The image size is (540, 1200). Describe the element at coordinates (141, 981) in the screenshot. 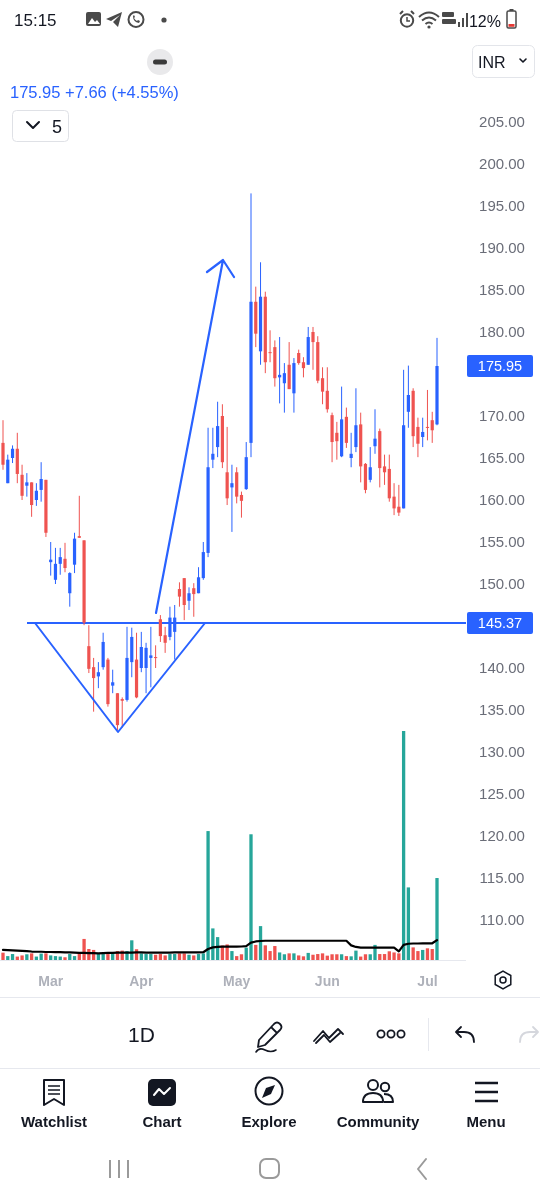

I see `x-tick-label: Apr` at that location.